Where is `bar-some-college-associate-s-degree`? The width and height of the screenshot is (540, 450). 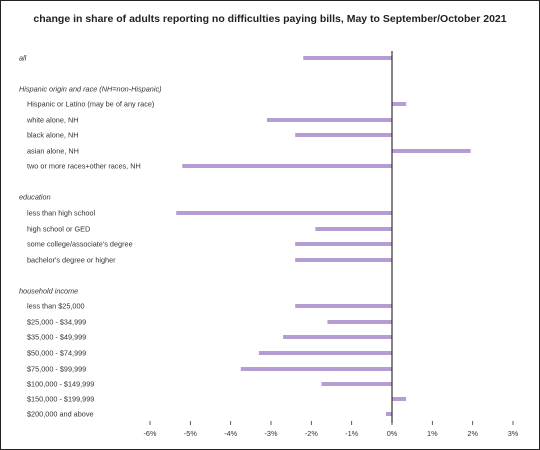
bar-some-college-associate-s-degree is located at coordinates (343, 244).